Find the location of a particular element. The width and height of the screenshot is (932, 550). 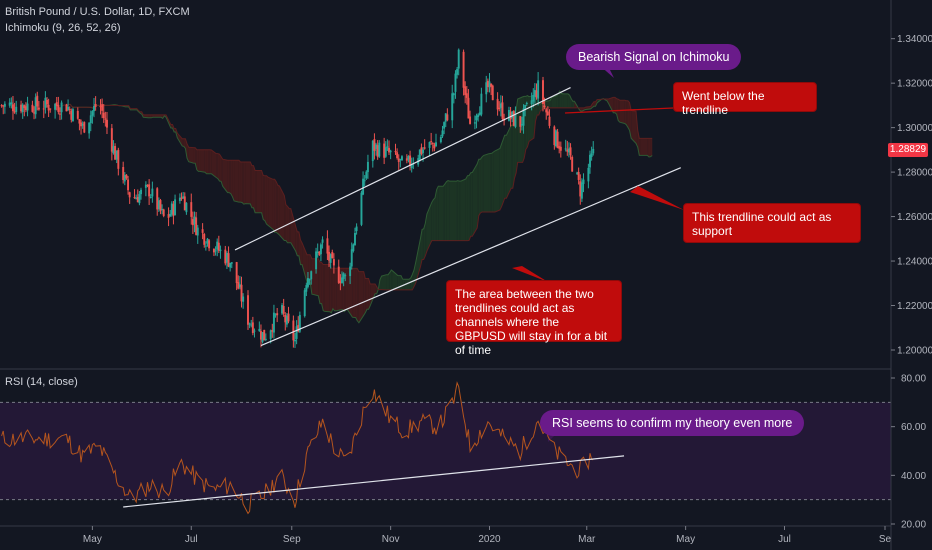

price-tick-label: 1.28000 is located at coordinates (914, 173).